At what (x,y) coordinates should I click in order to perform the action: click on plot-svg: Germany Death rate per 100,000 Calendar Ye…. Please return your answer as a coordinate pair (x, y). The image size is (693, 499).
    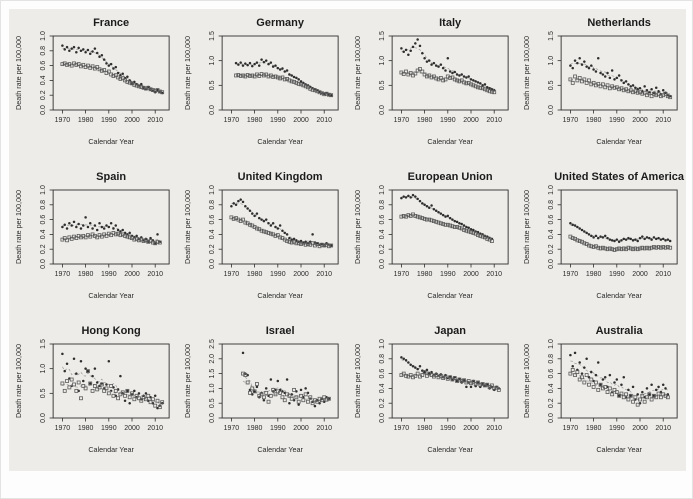
    Looking at the image, I should click on (261, 81).